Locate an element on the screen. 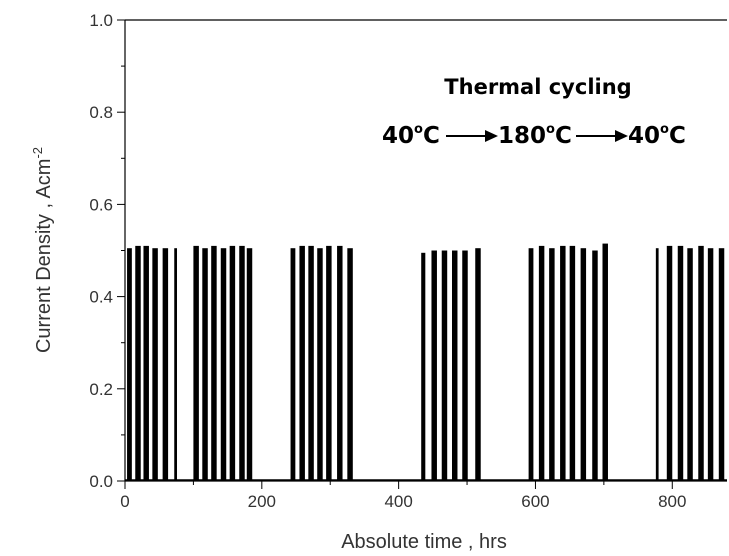 Image resolution: width=729 pixels, height=556 pixels. y-tick-label: 0.6 is located at coordinates (101, 204).